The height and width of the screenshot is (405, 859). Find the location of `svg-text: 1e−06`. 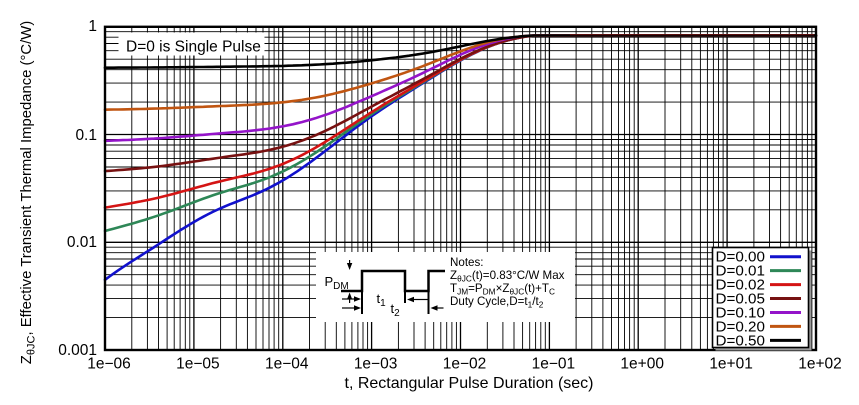

svg-text: 1e−06 is located at coordinates (109, 364).